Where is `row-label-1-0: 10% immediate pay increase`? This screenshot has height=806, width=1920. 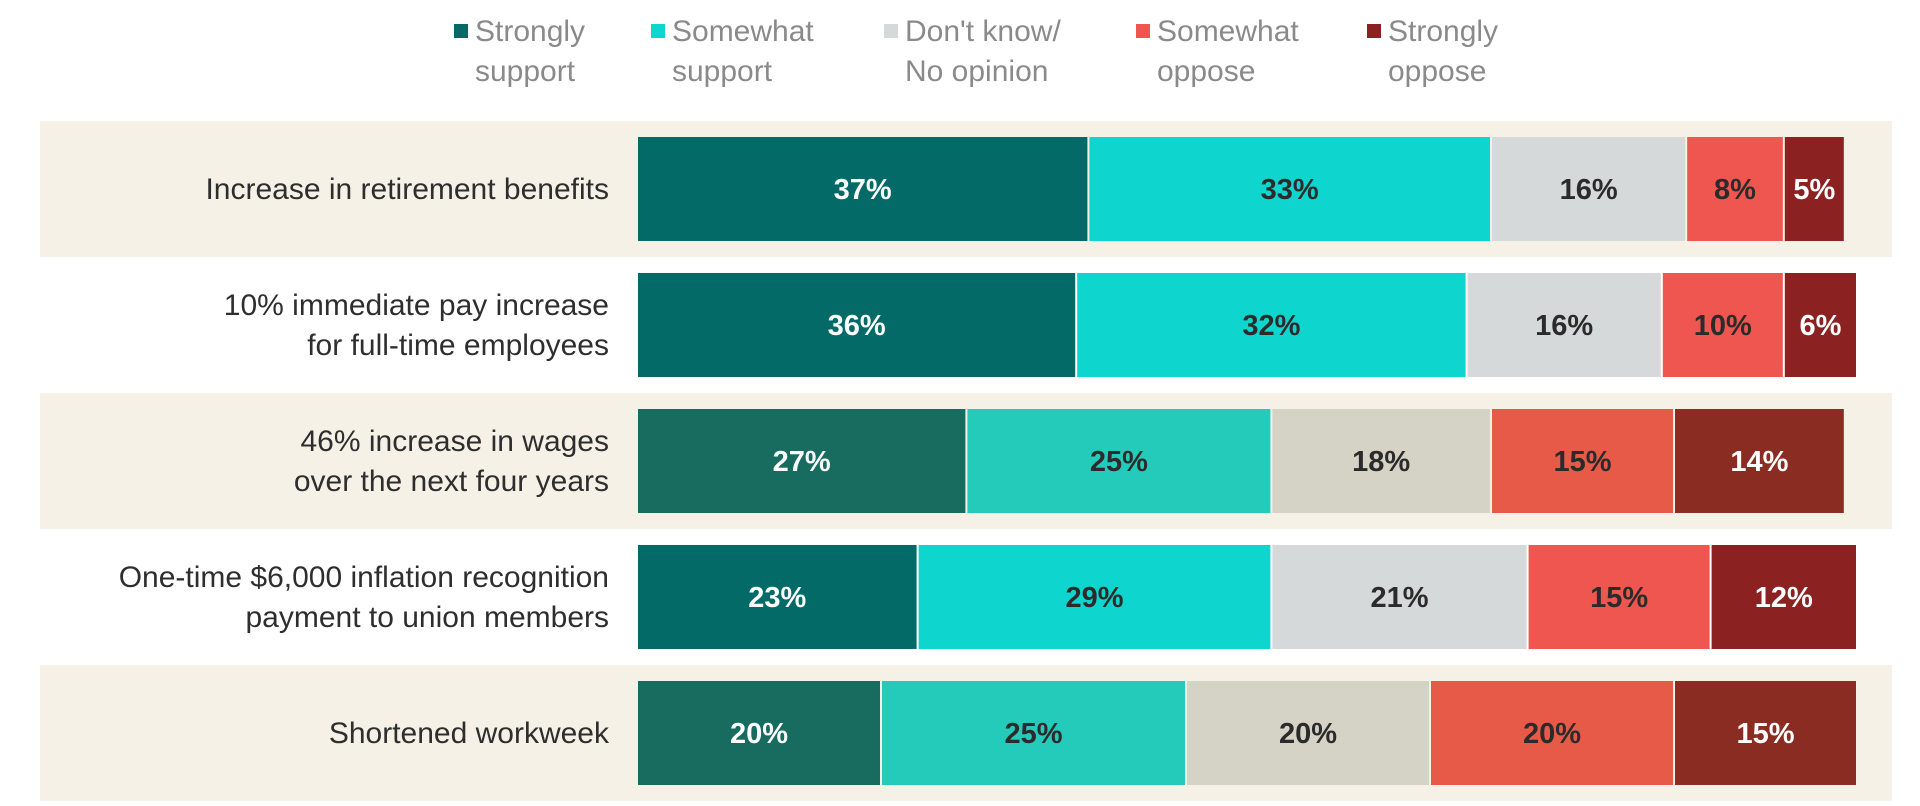
row-label-1-0: 10% immediate pay increase is located at coordinates (416, 305).